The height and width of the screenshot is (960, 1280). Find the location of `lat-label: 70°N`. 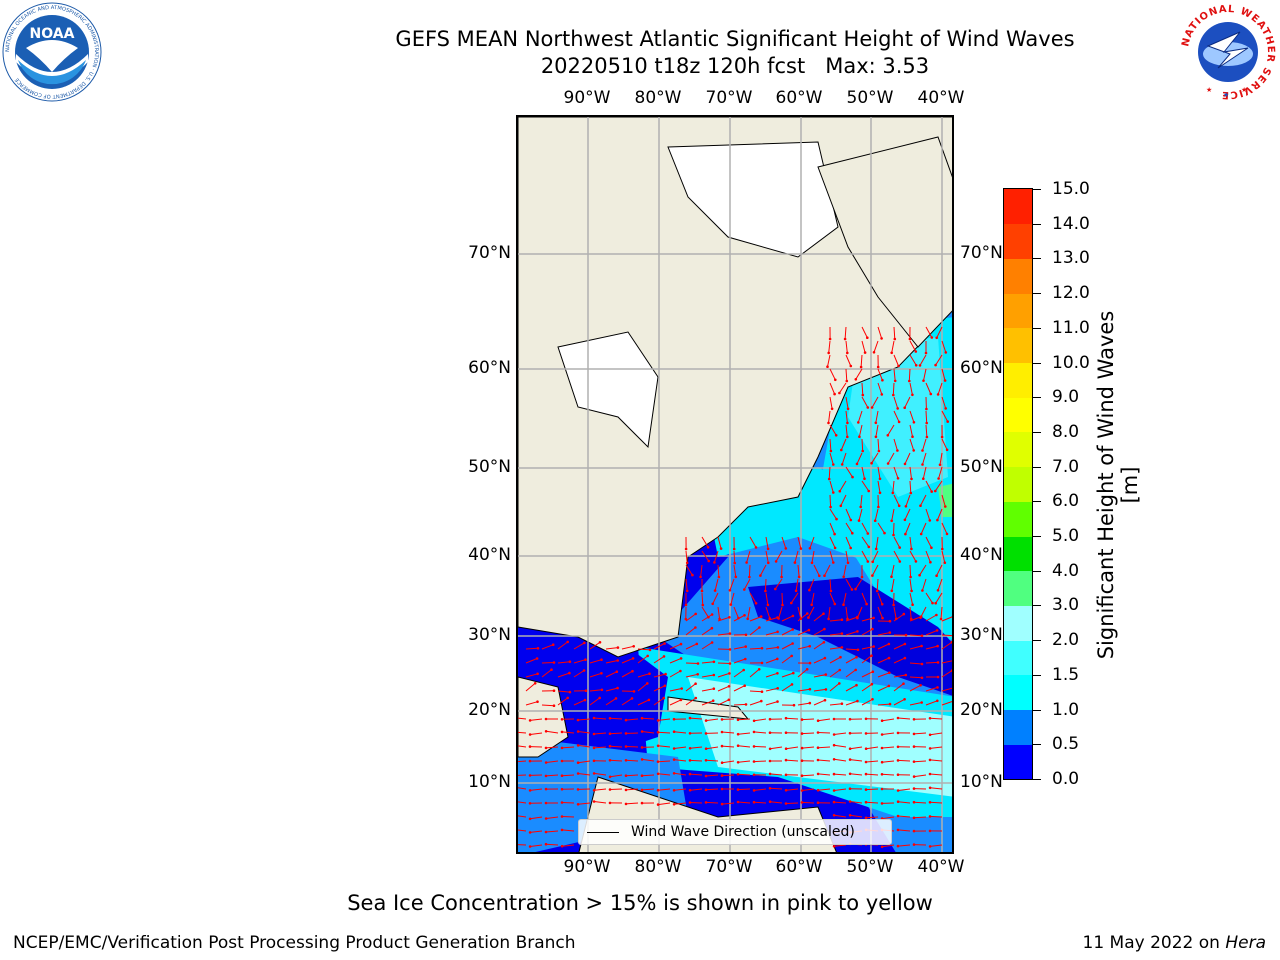

lat-label: 70°N is located at coordinates (489, 253).